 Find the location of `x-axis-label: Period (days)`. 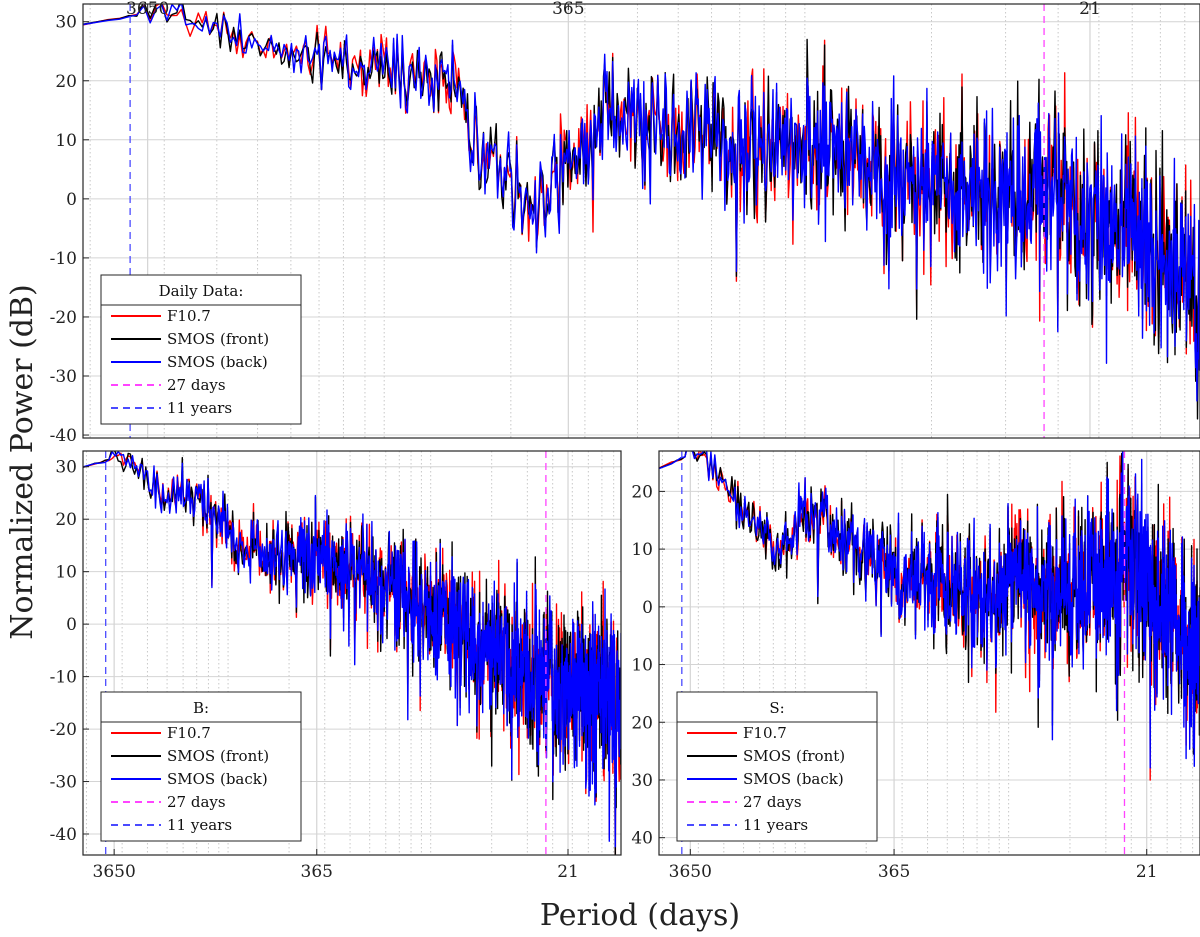

x-axis-label: Period (days) is located at coordinates (640, 915).